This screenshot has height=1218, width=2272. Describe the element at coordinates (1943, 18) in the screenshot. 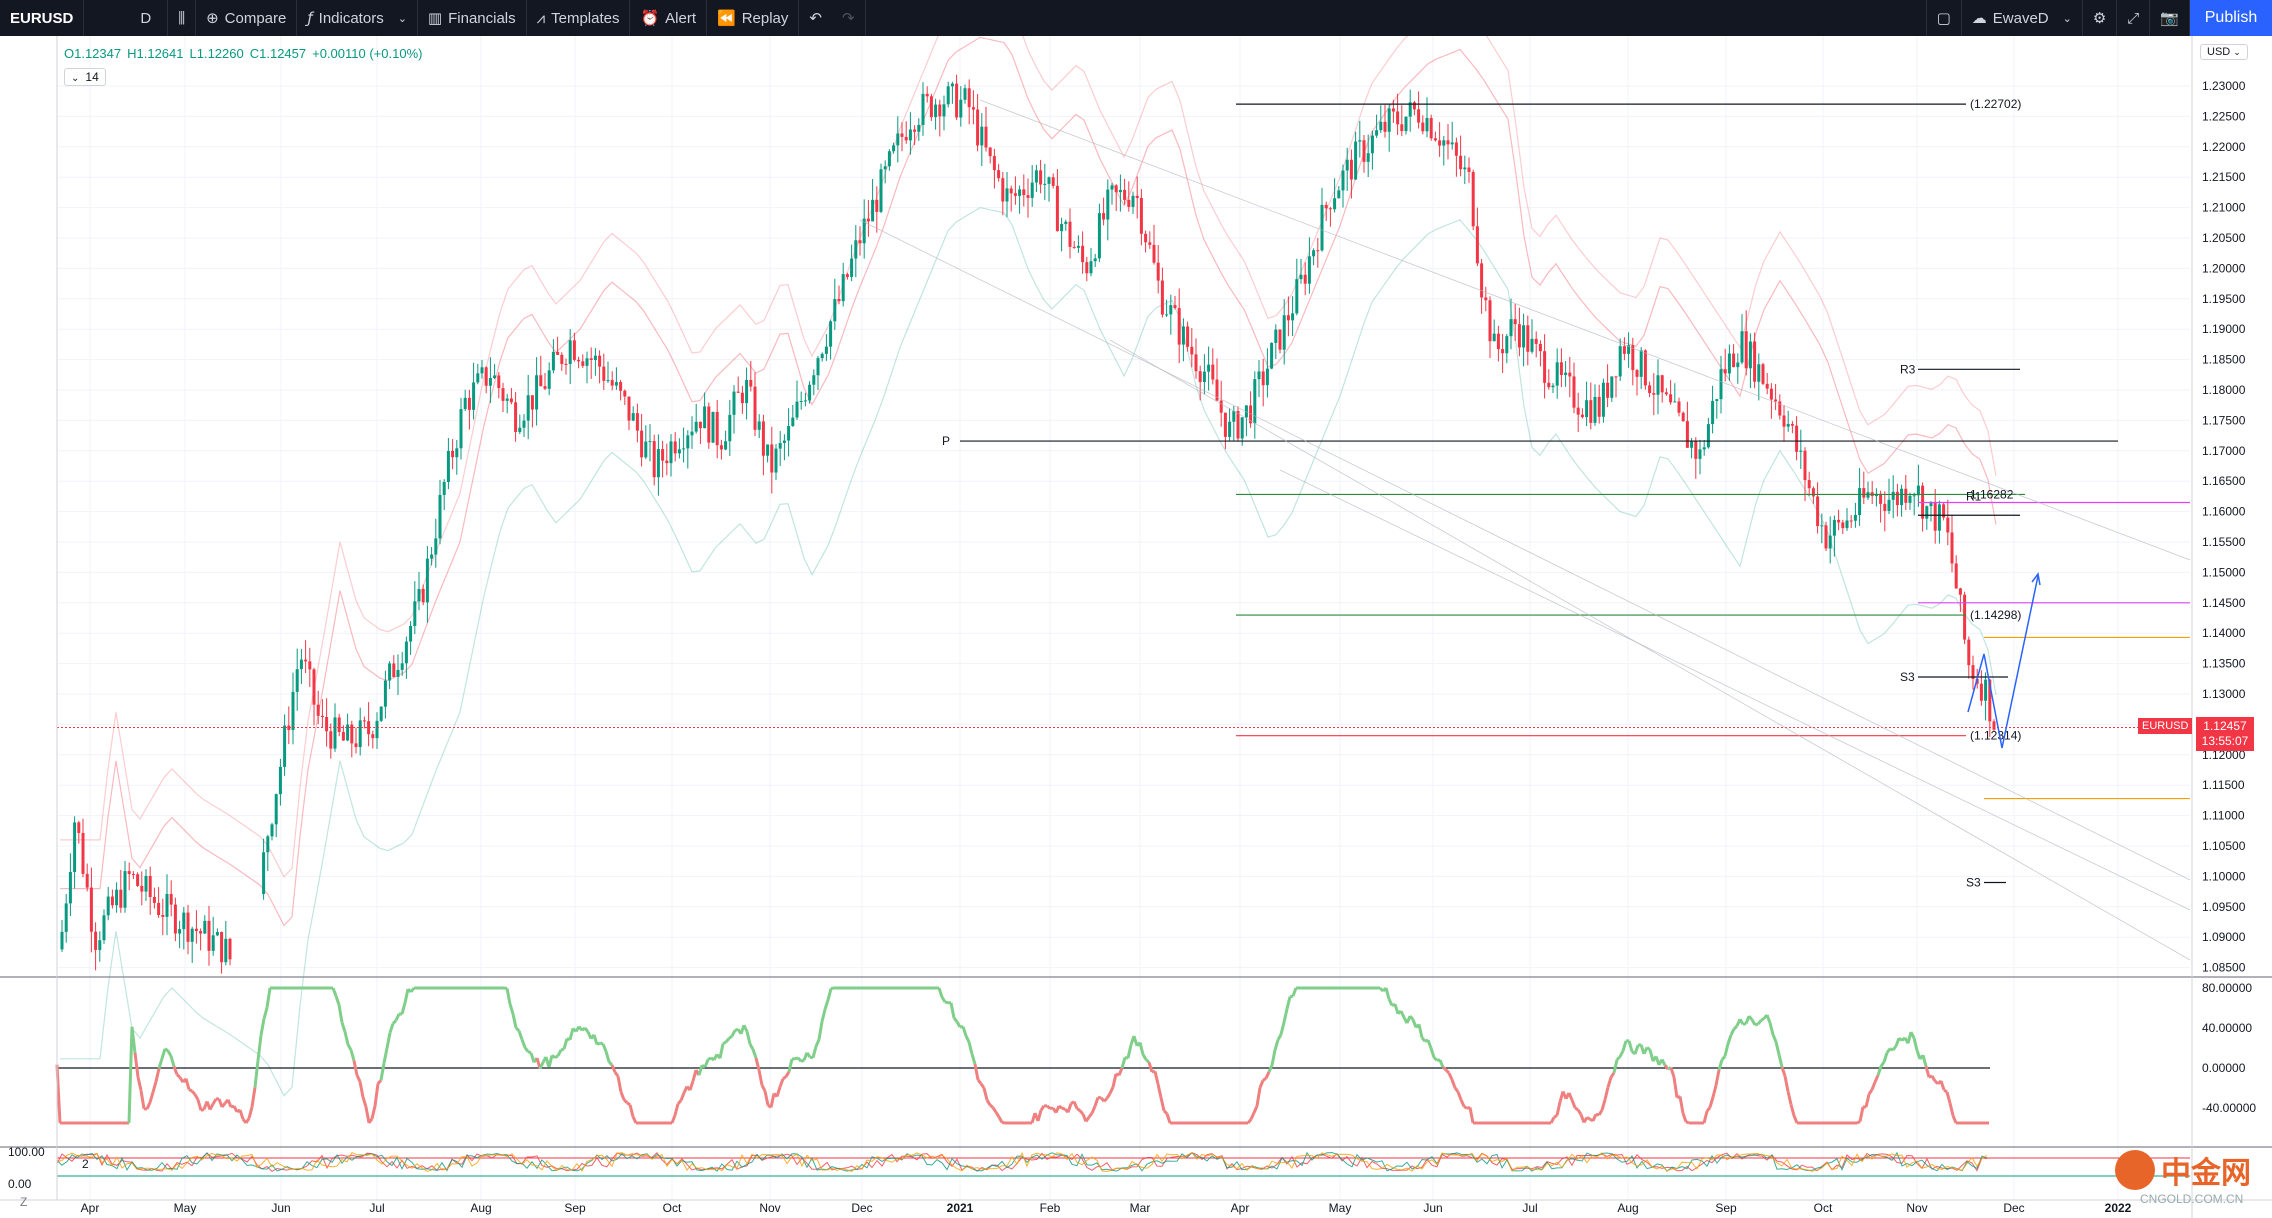

I see `fullscreen-toggle: ▢` at that location.